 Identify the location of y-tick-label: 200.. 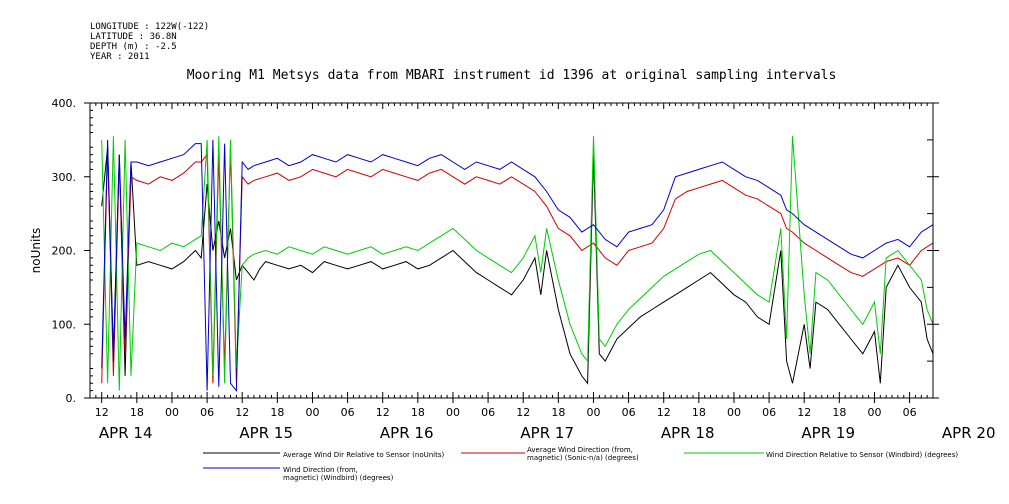
(64, 251).